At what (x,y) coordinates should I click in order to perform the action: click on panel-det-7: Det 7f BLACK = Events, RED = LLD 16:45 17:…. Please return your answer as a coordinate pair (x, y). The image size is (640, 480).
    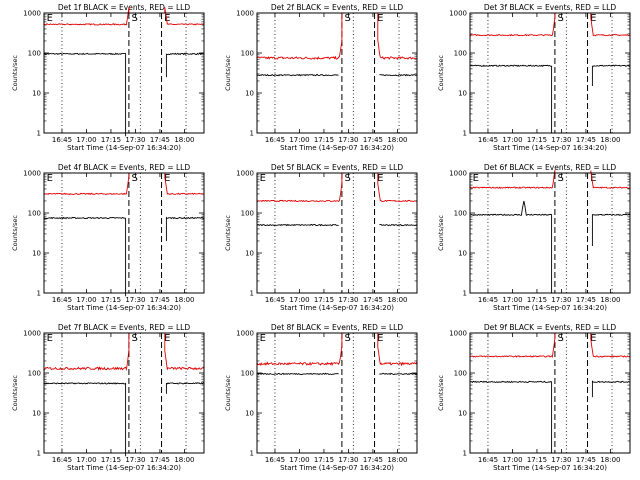
    Looking at the image, I should click on (108, 397).